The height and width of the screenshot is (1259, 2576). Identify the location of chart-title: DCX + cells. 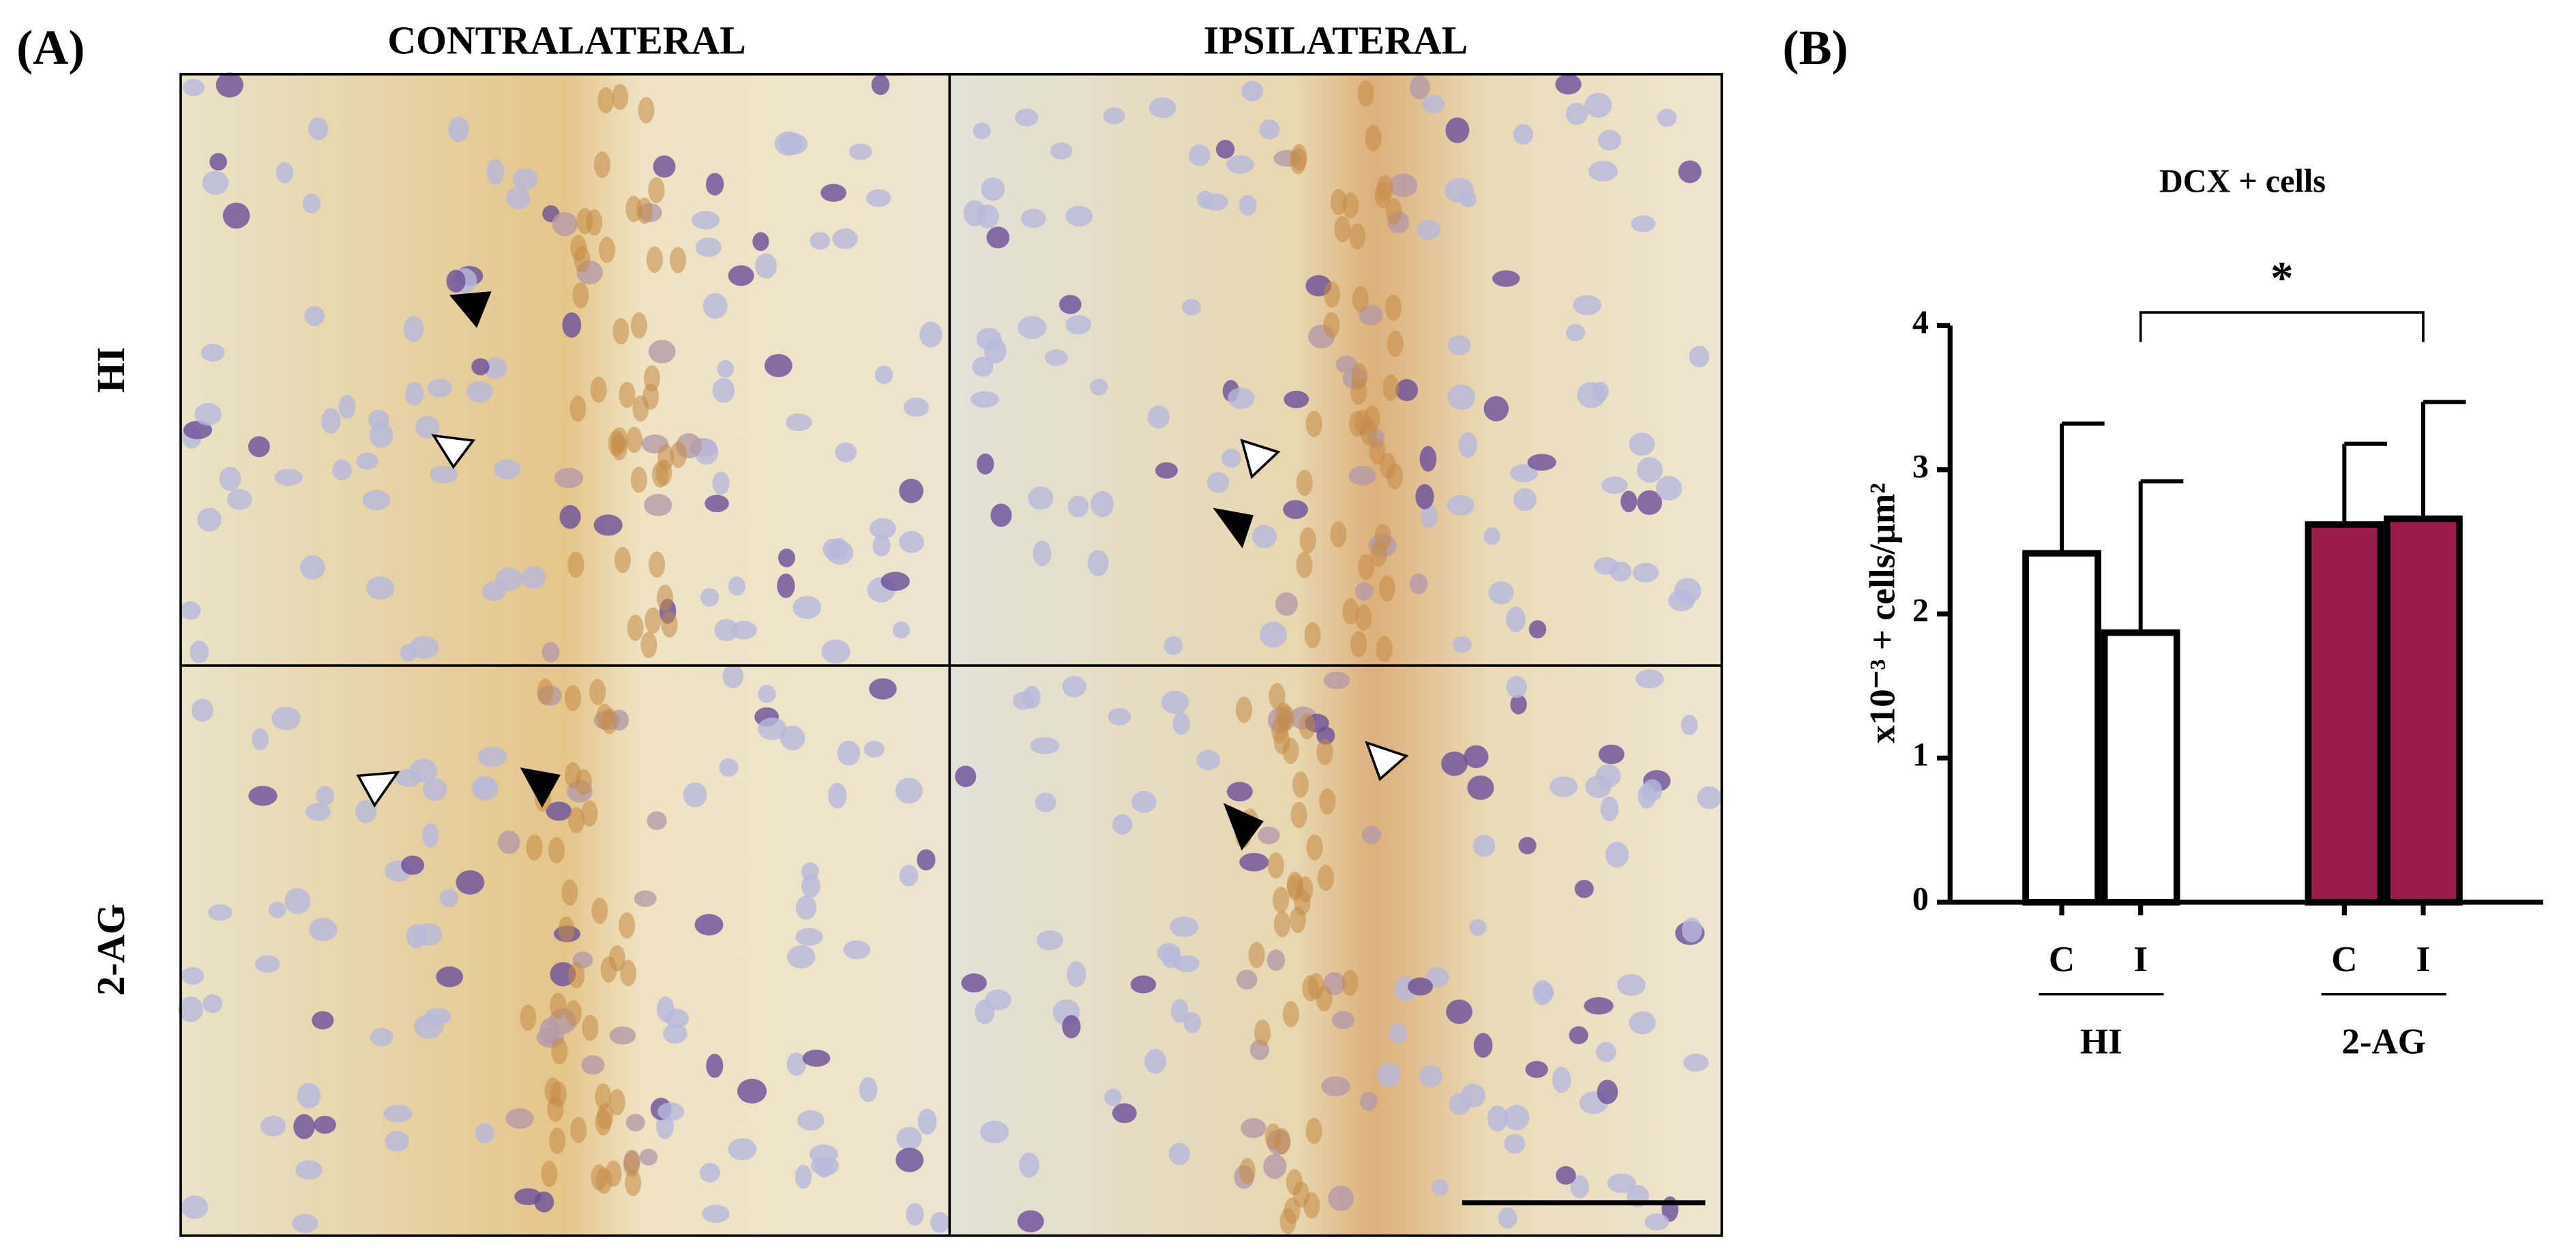
(2242, 181).